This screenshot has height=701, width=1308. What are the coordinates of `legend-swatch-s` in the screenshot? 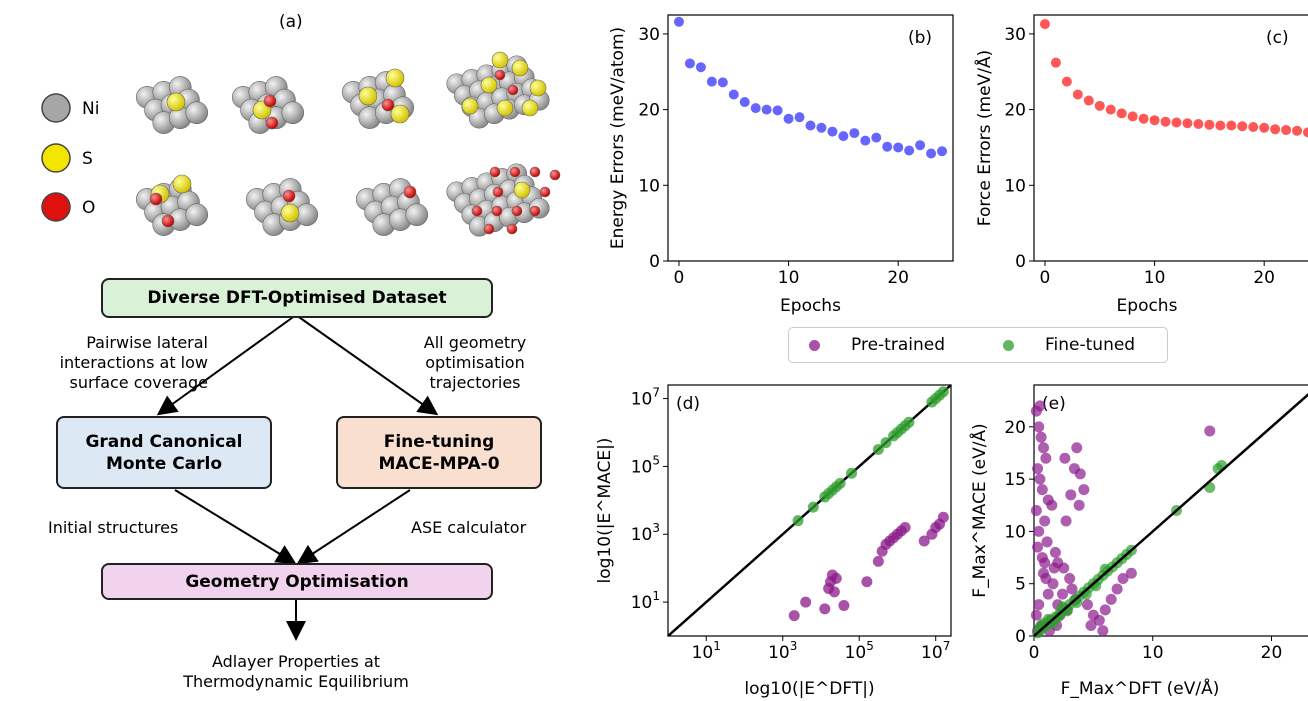 It's located at (56, 158).